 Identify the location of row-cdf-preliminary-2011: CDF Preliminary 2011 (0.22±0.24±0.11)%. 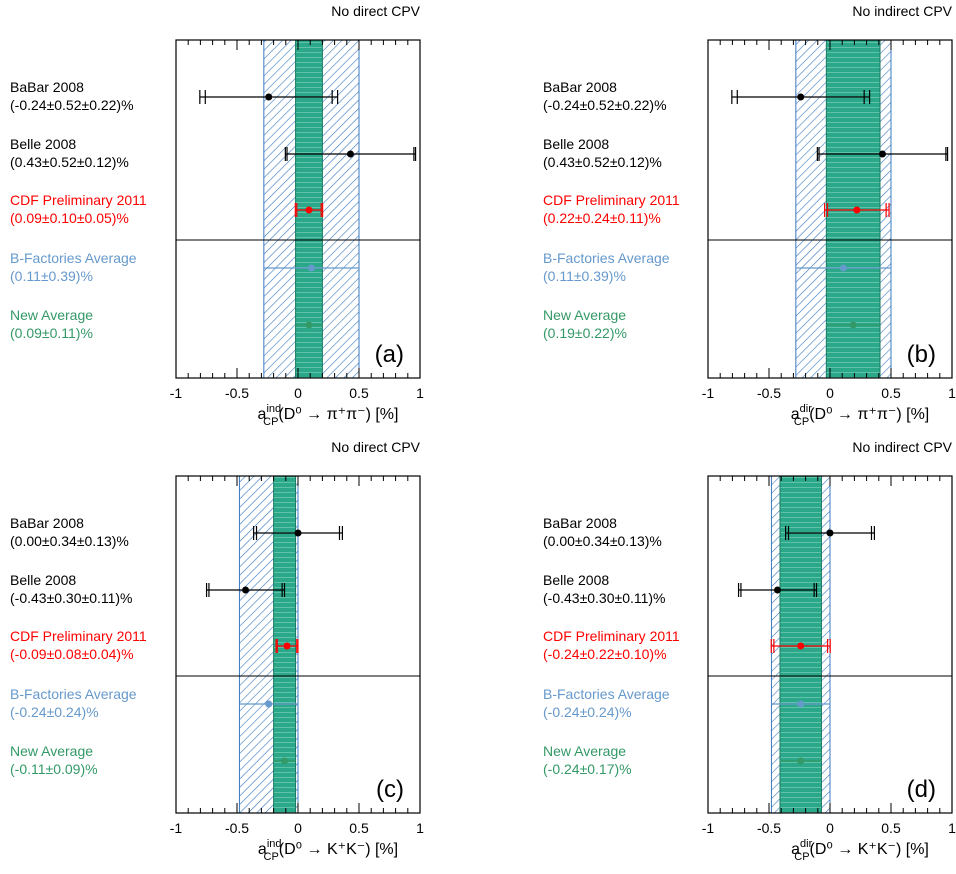
(716, 209).